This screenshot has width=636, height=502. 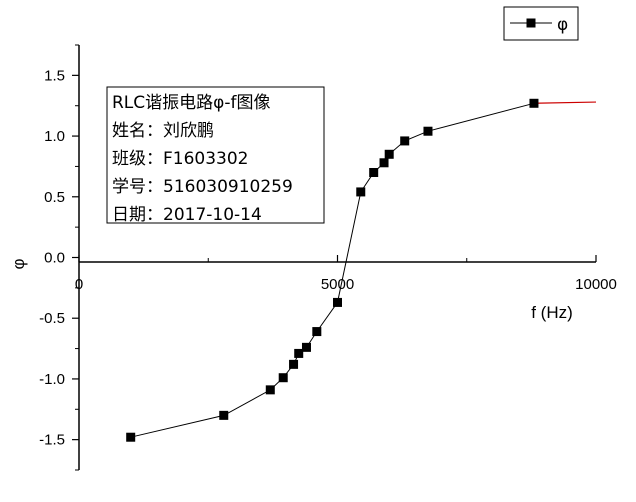 What do you see at coordinates (163, 131) in the screenshot?
I see `annotation-line: 姓名：刘欣鹏` at bounding box center [163, 131].